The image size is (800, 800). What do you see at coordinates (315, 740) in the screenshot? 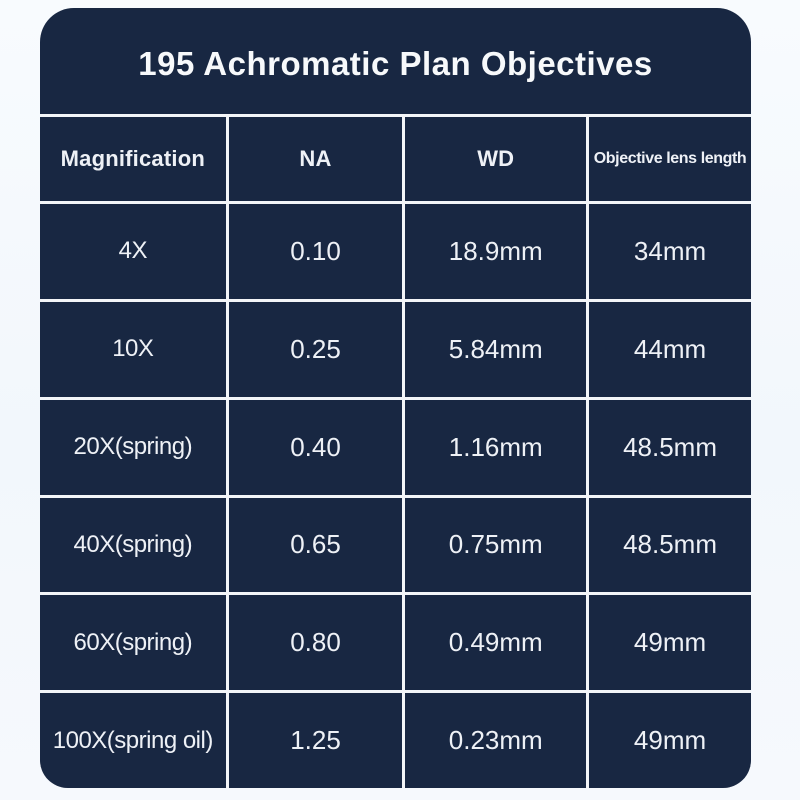
I see `table-cell: 1.25` at bounding box center [315, 740].